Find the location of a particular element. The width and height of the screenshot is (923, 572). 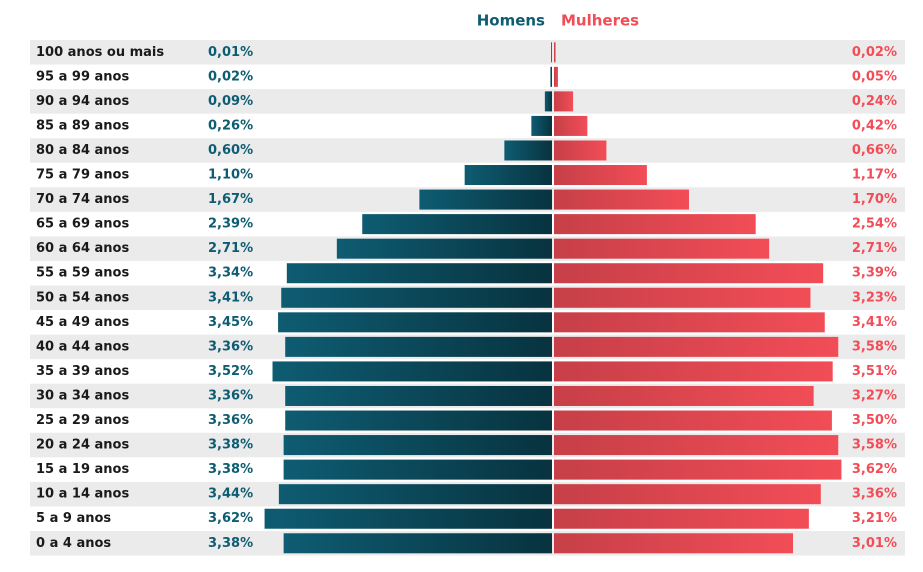

value-label: 1,17% is located at coordinates (874, 175).